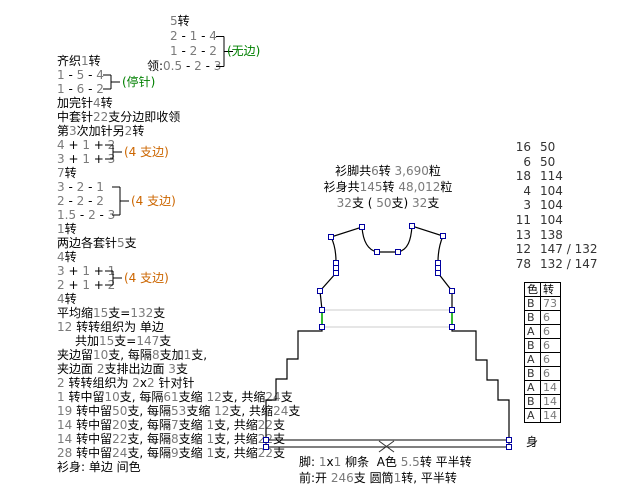 This screenshot has height=504, width=621. Describe the element at coordinates (110, 327) in the screenshot. I see `instruction-line: 12 转转组织为 单边` at that location.